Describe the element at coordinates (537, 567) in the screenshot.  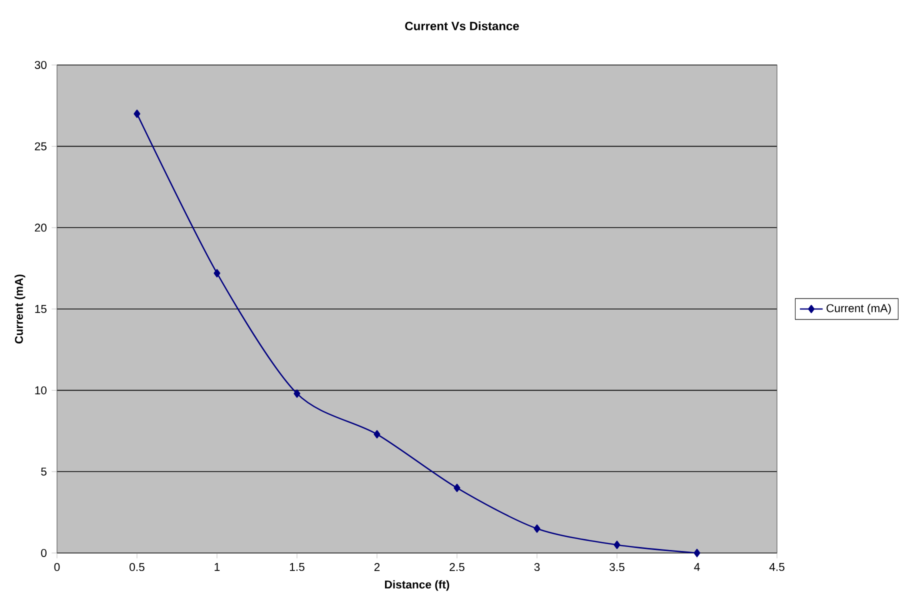
I see `x-tick-label: 3` at that location.